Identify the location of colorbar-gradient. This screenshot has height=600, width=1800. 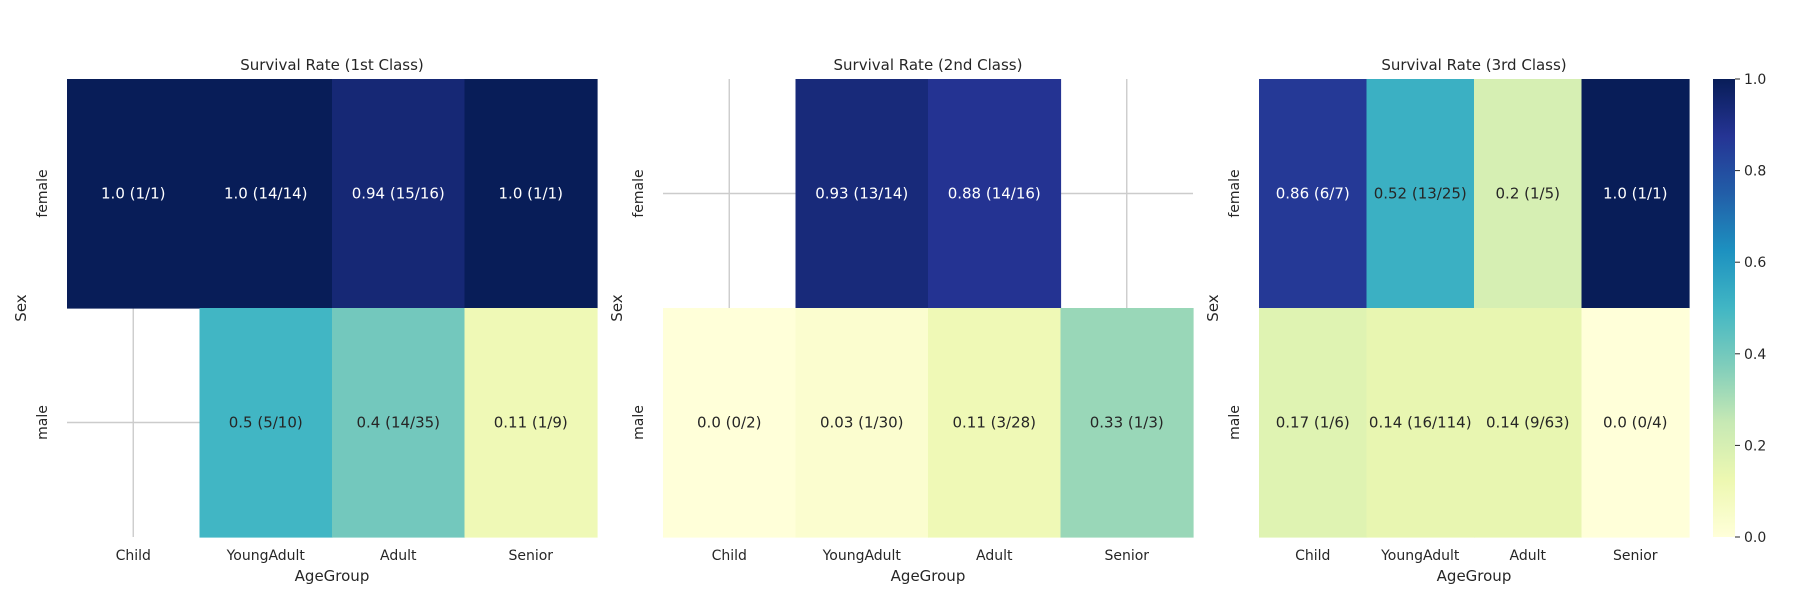
(1724, 308).